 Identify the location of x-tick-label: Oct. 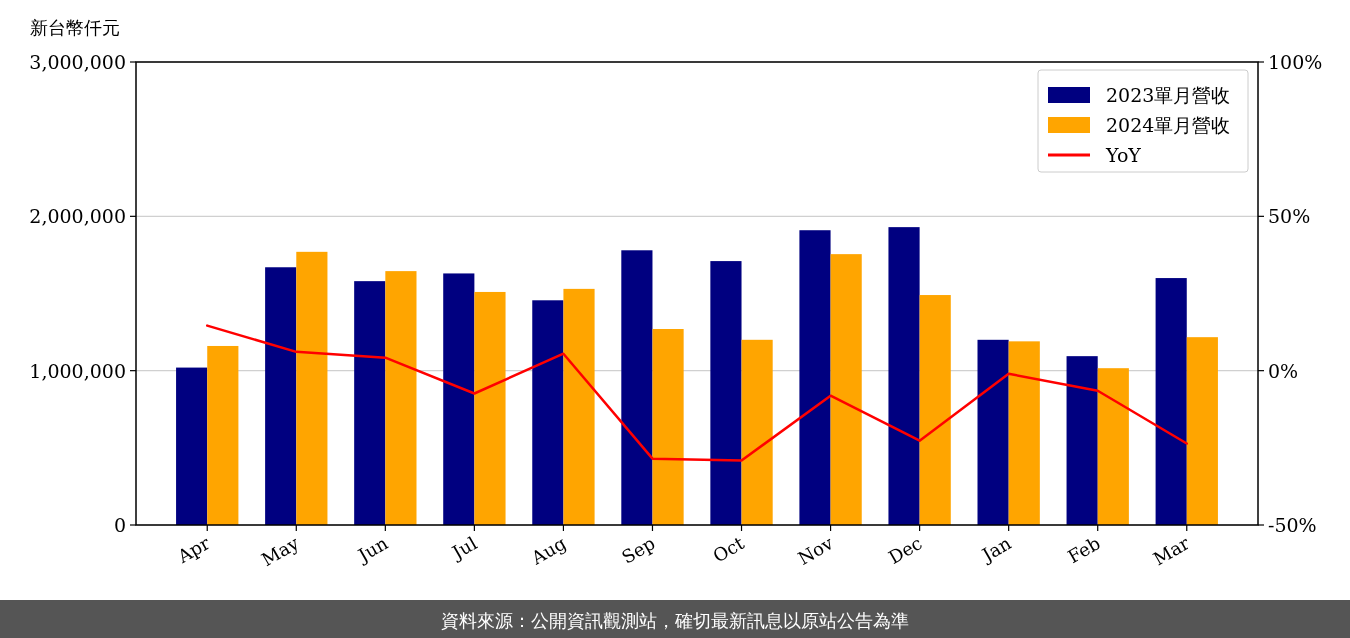
(729, 549).